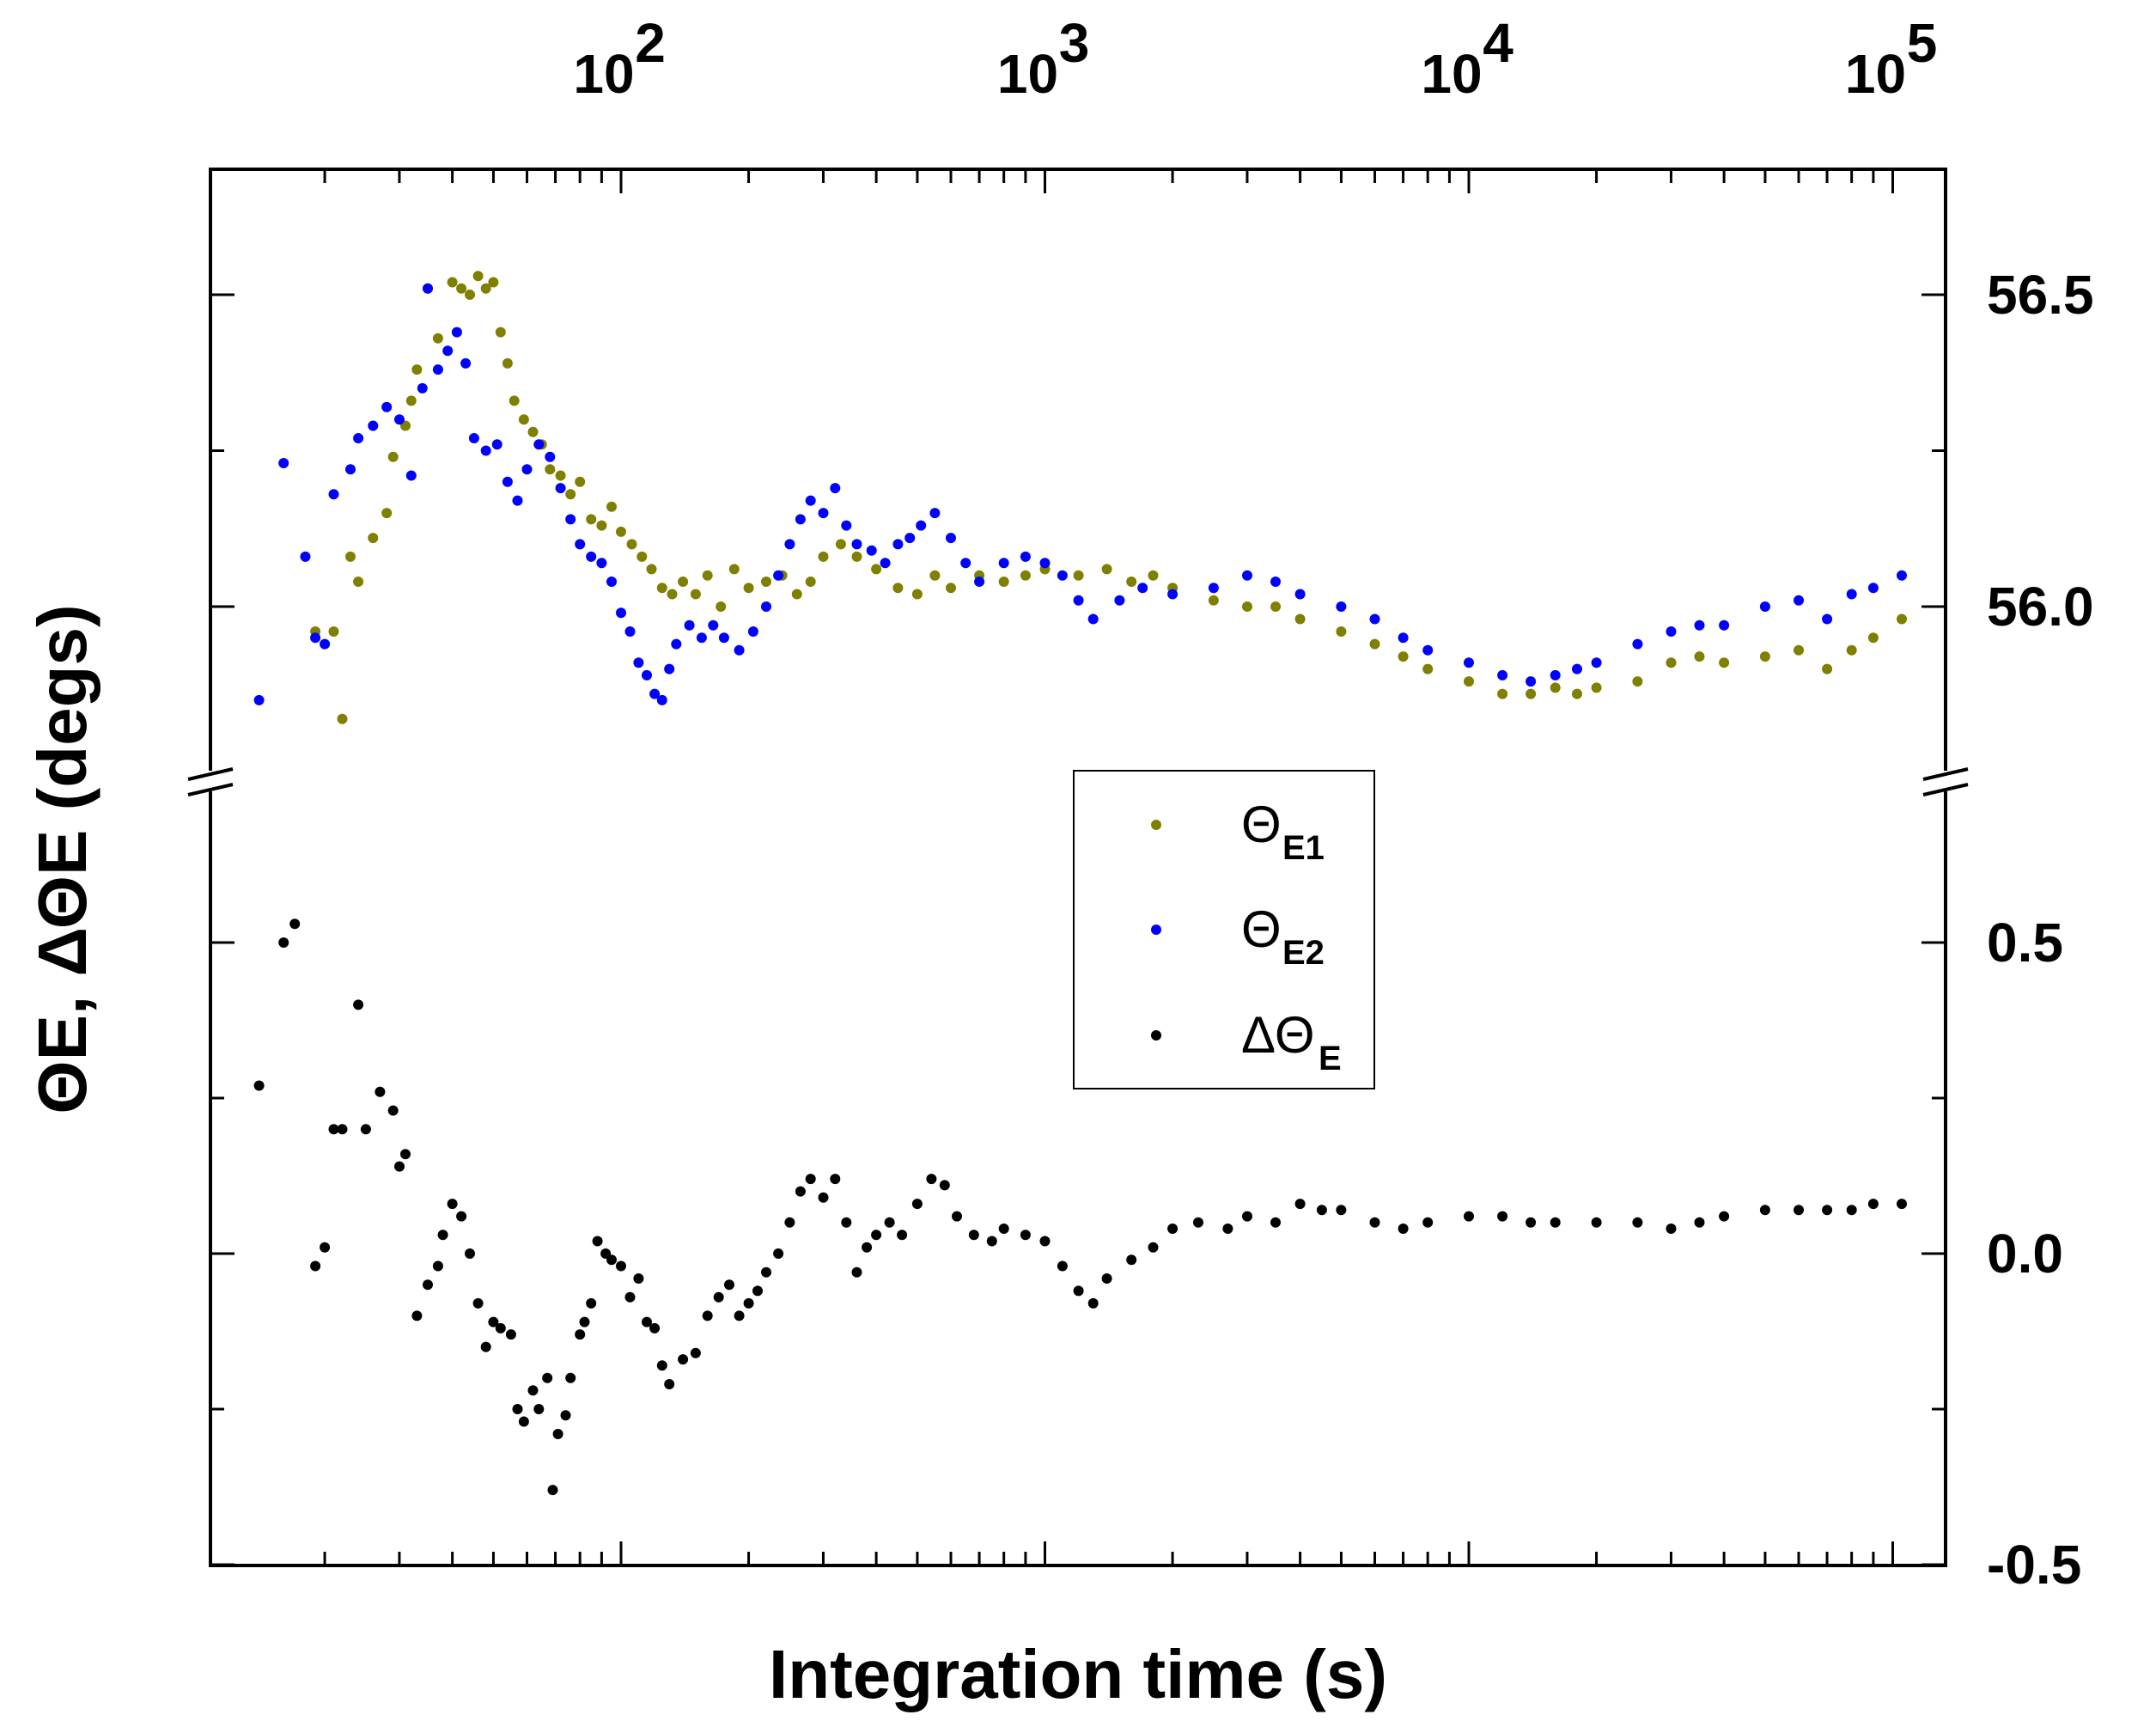  Describe the element at coordinates (1303, 848) in the screenshot. I see `legend-subscript: E1` at that location.